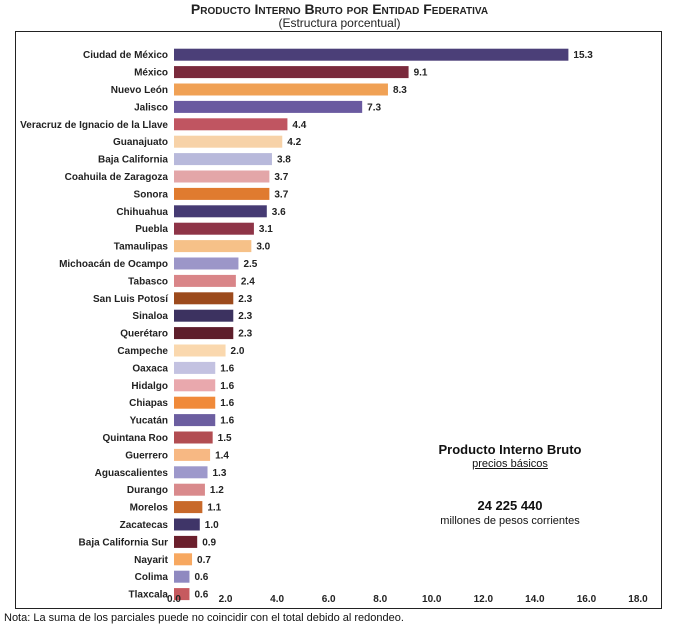 The width and height of the screenshot is (679, 629). I want to click on category-label: Quintana Roo, so click(135, 438).